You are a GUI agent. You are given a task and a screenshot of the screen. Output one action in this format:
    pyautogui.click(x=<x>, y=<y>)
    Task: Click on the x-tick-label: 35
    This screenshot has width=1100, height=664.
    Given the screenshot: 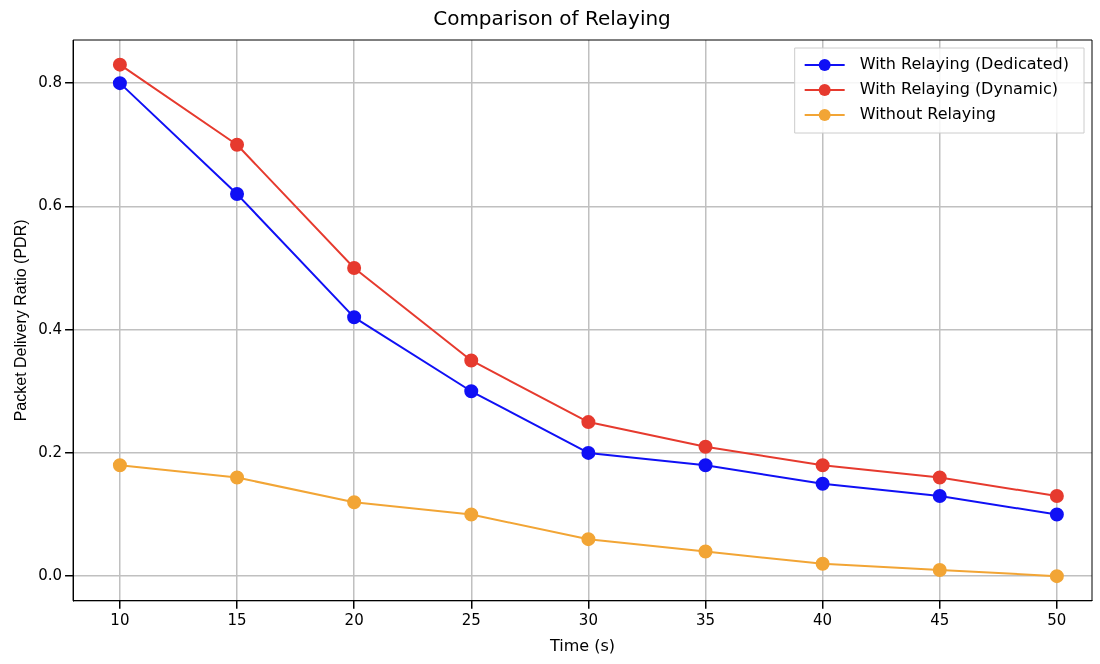 What is the action you would take?
    pyautogui.click(x=705, y=619)
    